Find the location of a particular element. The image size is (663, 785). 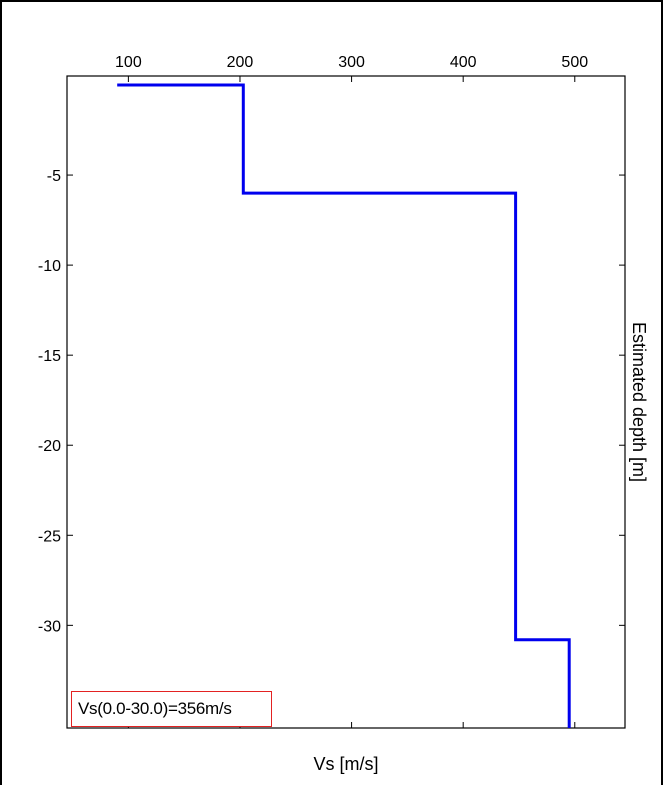

vs30-annotation: Vs(0.0-30.0)=356m/s is located at coordinates (171, 709).